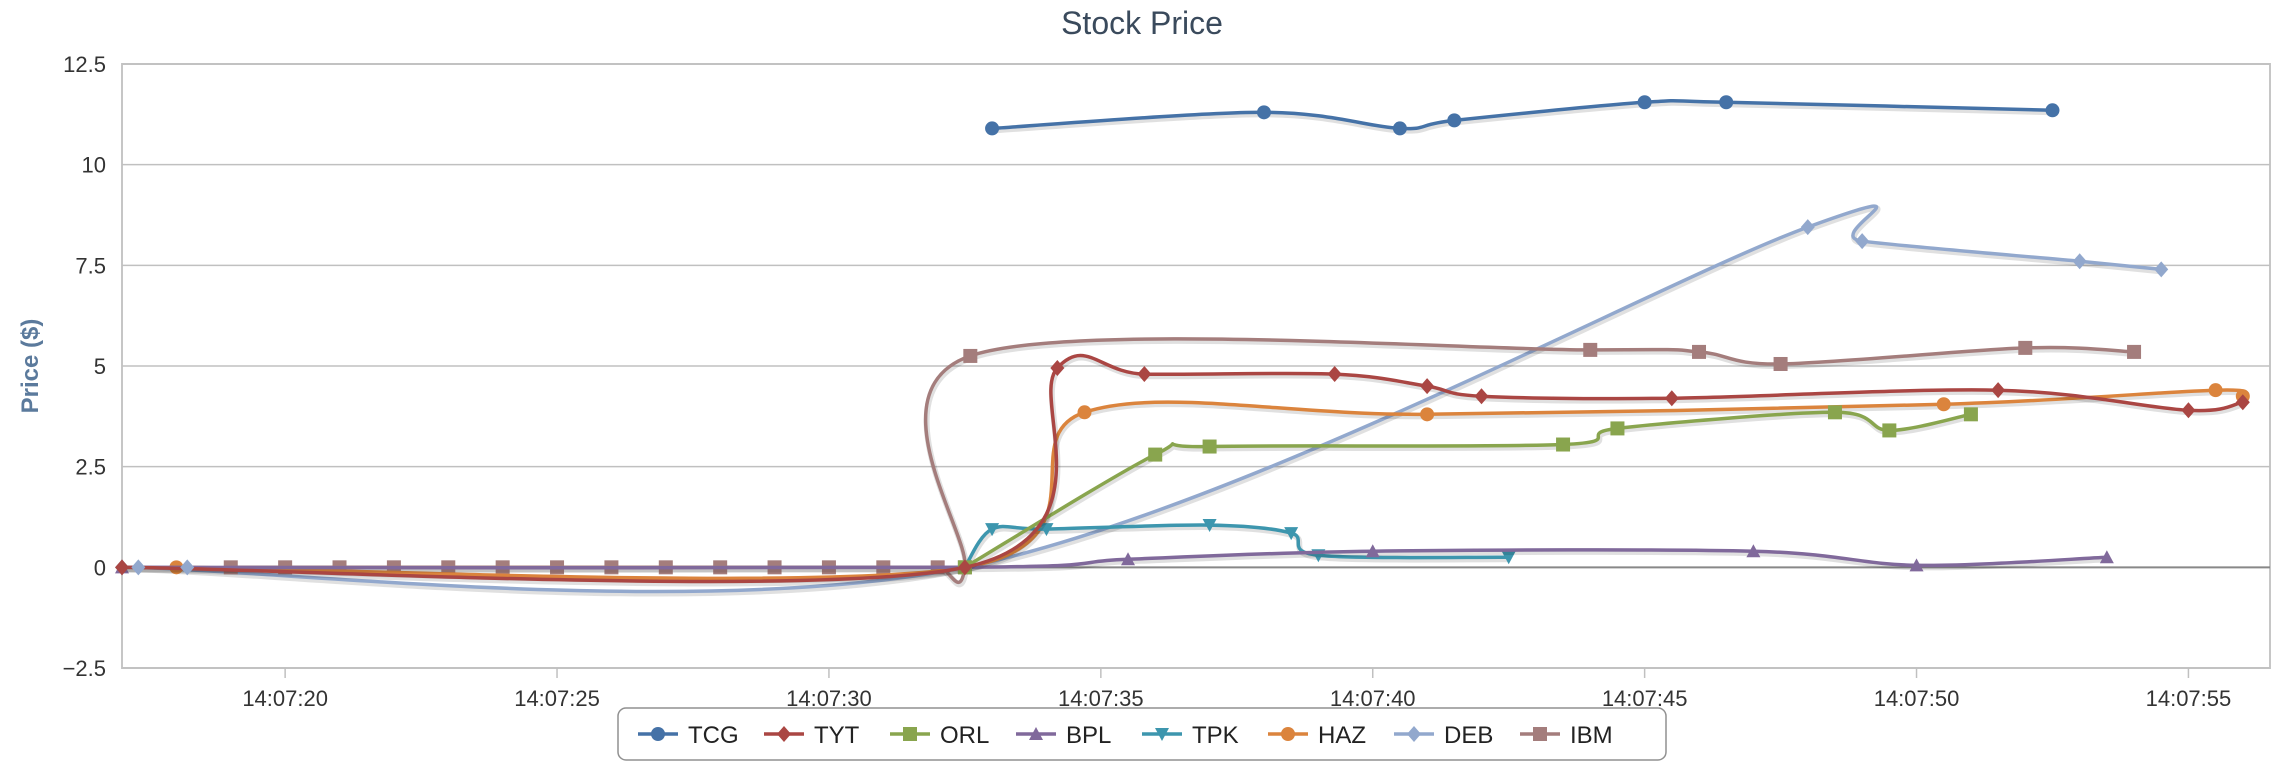 This screenshot has height=762, width=2284. Describe the element at coordinates (1101, 698) in the screenshot. I see `x-tick-label: 14:07:35` at that location.